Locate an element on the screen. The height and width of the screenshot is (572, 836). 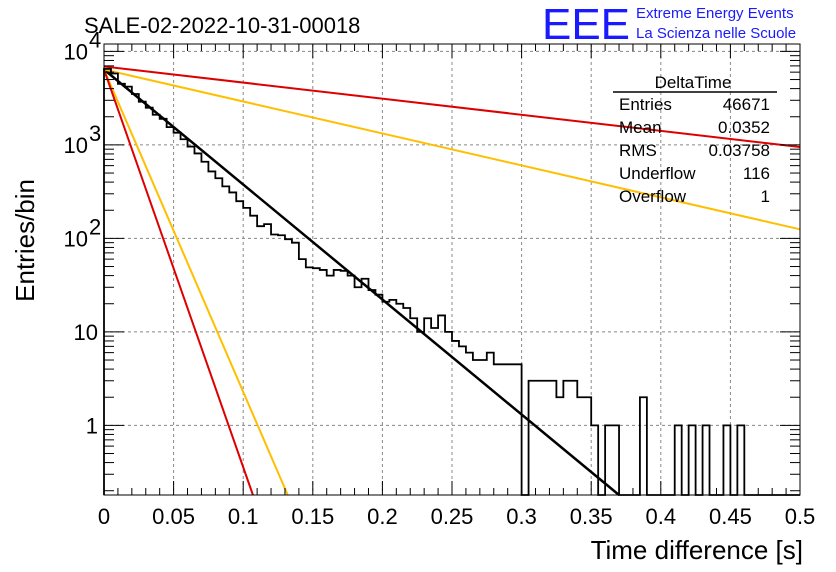
logo-mark: EEE is located at coordinates (586, 24).